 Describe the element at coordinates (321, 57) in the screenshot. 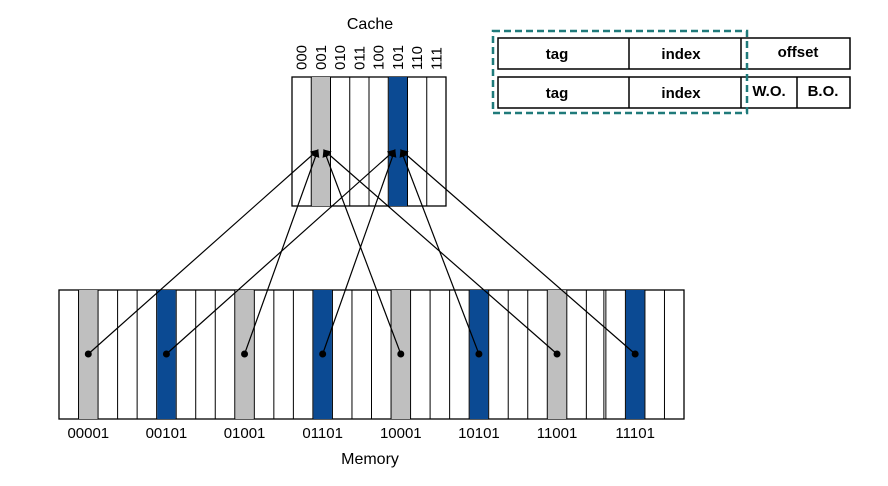

I see `cache-index-label: 001` at that location.